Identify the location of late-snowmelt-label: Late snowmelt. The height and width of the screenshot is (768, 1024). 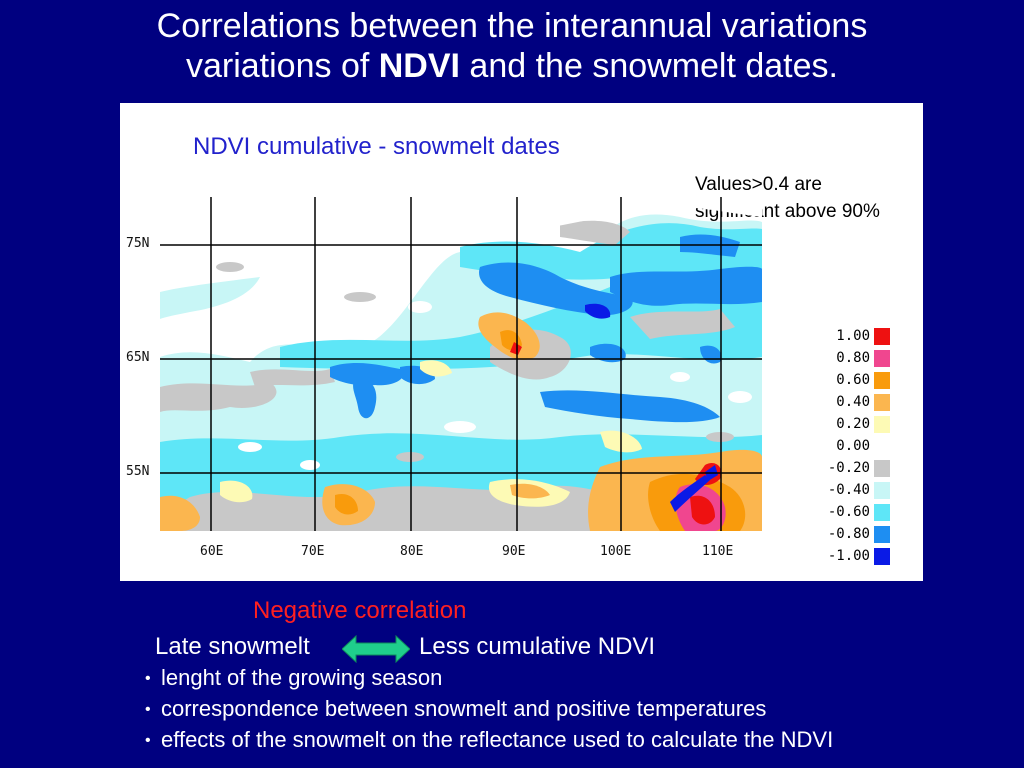
(232, 646).